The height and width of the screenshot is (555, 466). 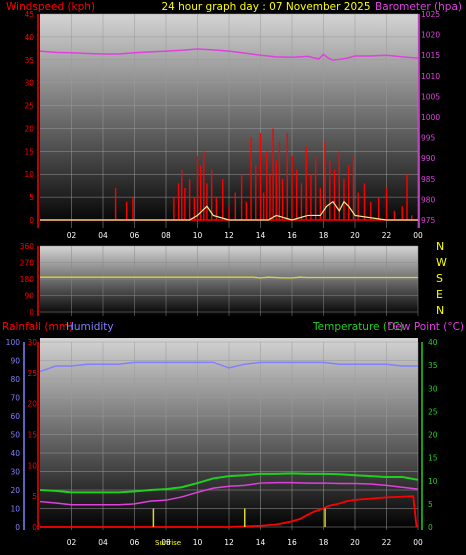 I want to click on rain-y-tick-3: 15, so click(x=32, y=435).